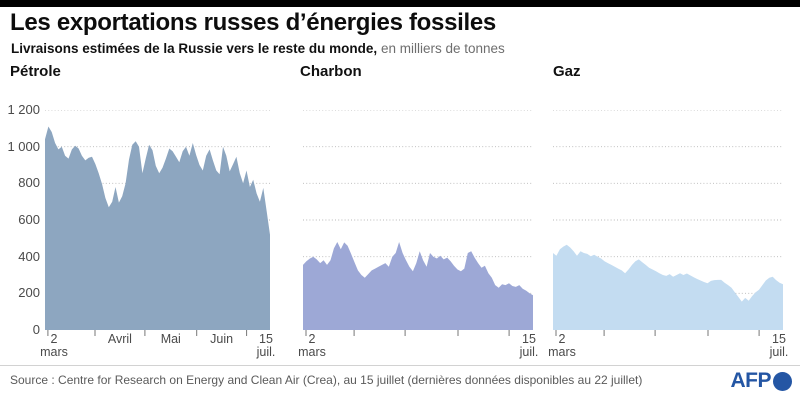 The height and width of the screenshot is (400, 800). Describe the element at coordinates (29, 183) in the screenshot. I see `y-tick-label-800: 800` at that location.